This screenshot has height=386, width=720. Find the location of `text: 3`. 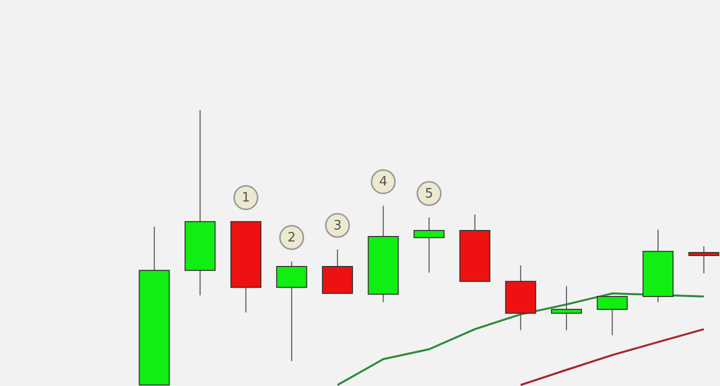

text: 3 is located at coordinates (337, 226).